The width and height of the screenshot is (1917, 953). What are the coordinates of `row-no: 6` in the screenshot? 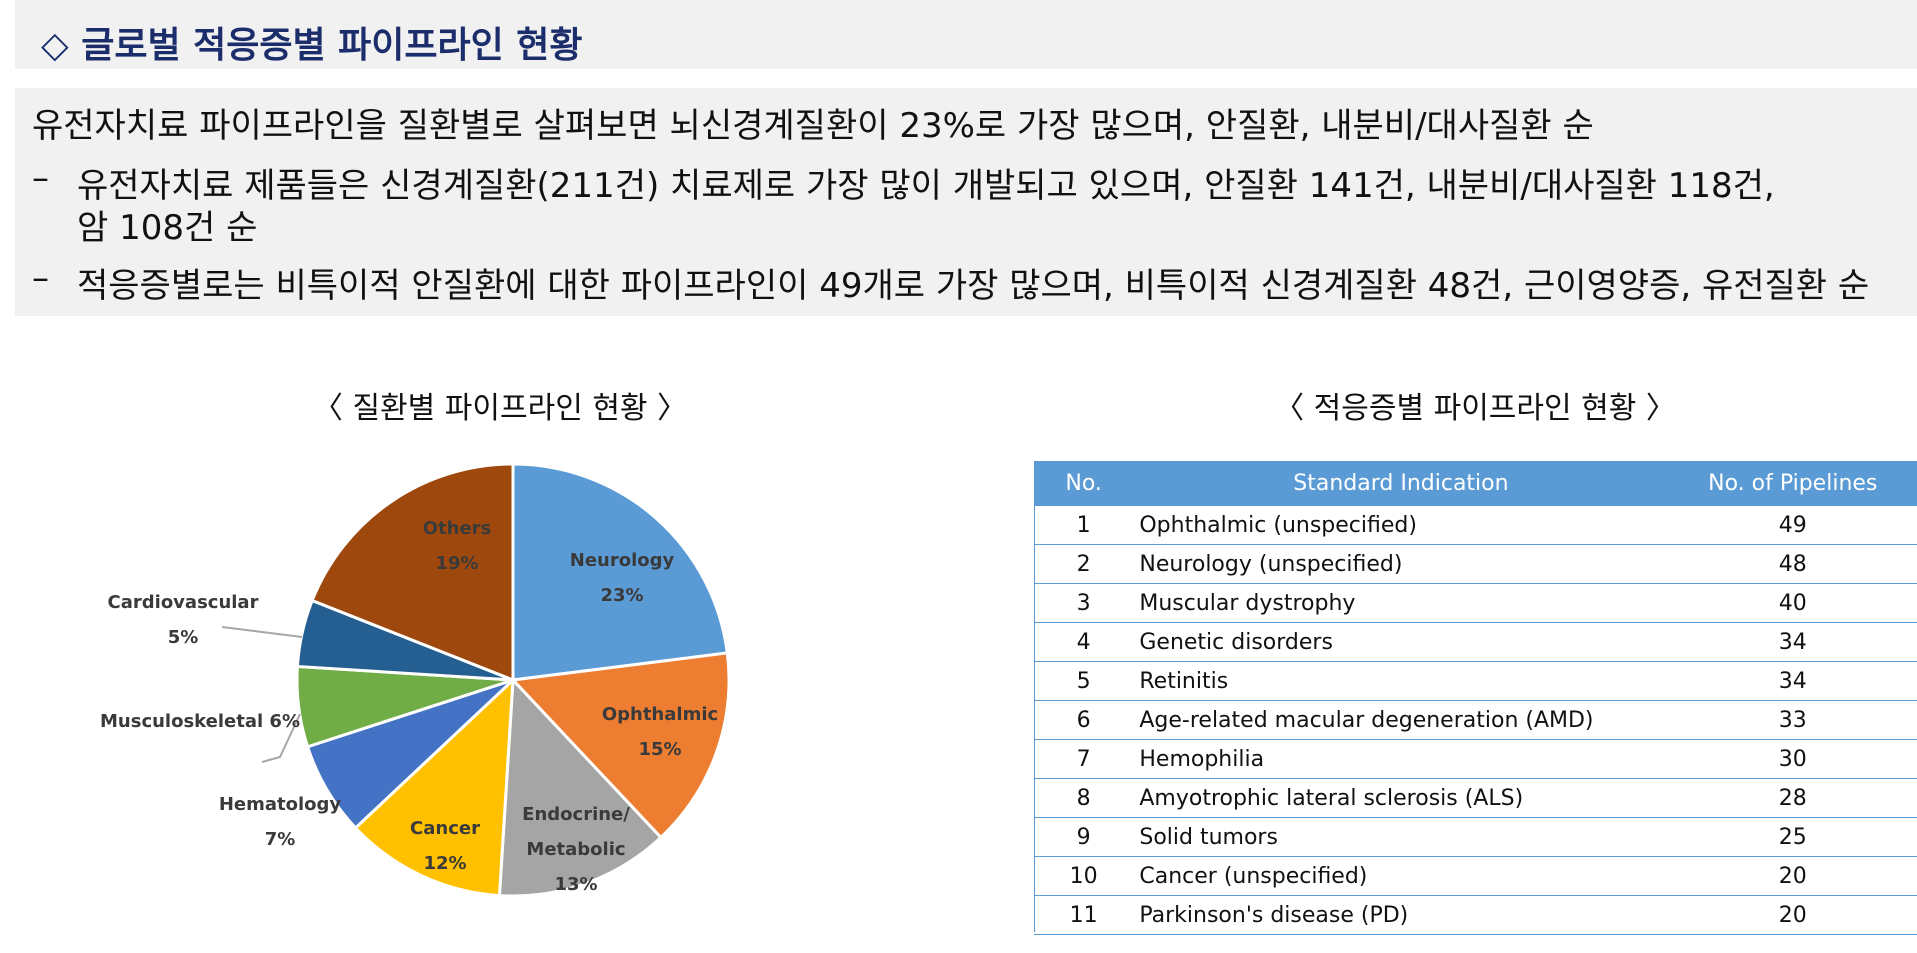 It's located at (1084, 720).